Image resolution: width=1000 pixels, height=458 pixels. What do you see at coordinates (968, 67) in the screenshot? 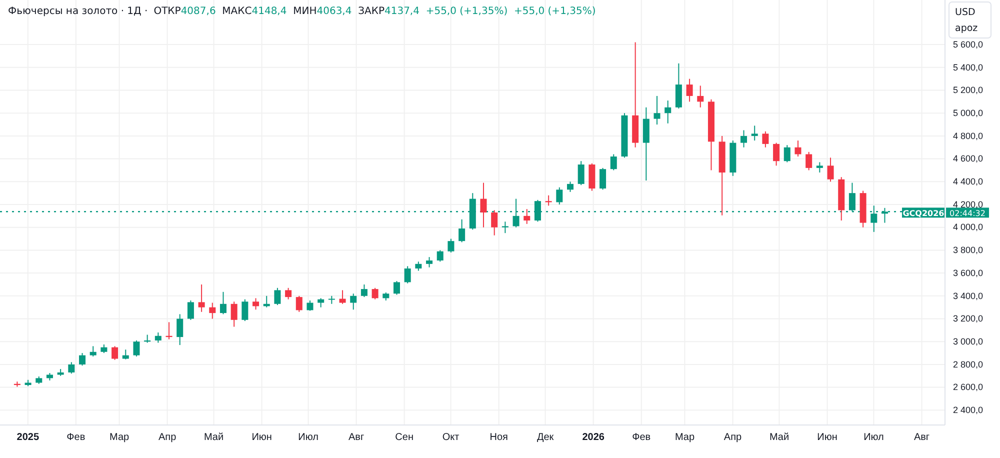
I see `y-tick-label: 5 400,0` at bounding box center [968, 67].